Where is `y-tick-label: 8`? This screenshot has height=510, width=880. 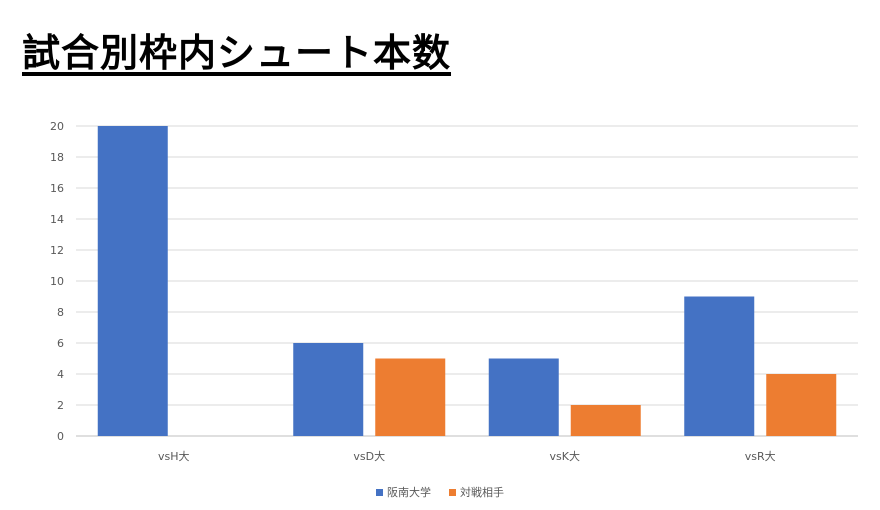 y-tick-label: 8 is located at coordinates (60, 312).